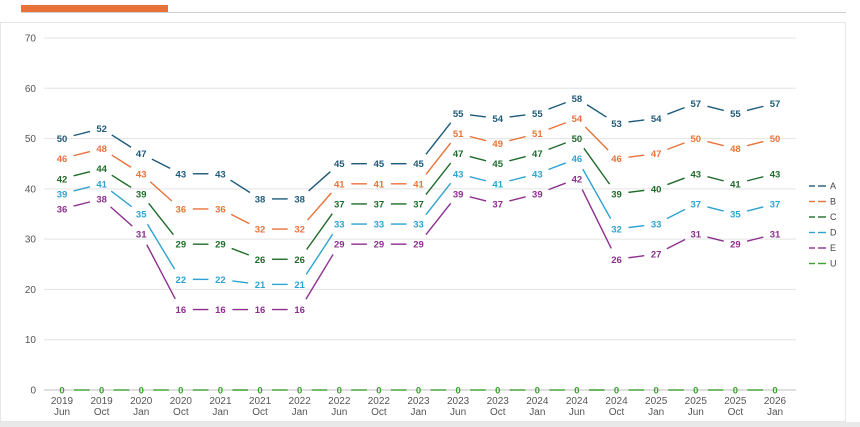 This screenshot has width=860, height=427. I want to click on series-D-data-label: 33, so click(656, 225).